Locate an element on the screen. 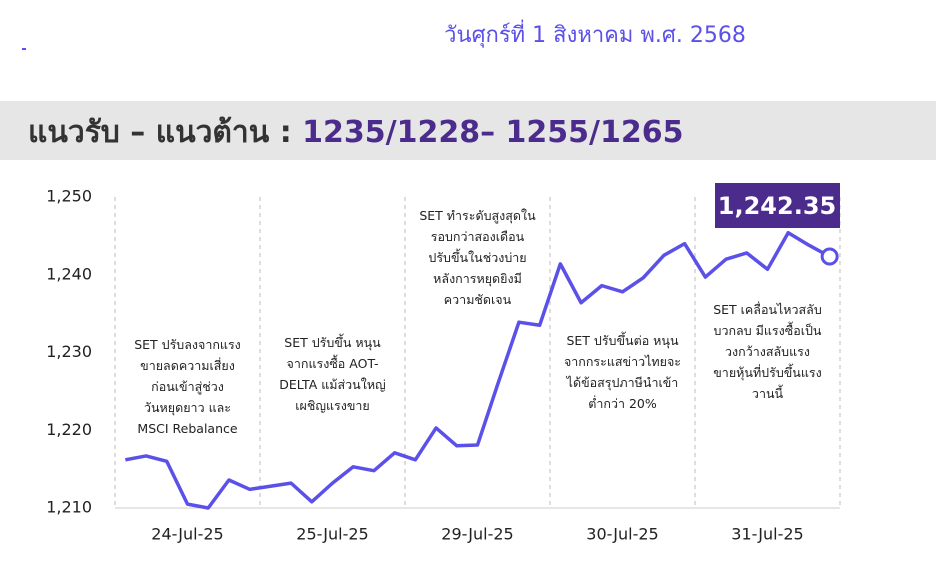 The image size is (936, 568). annotation-line: หลังการหยุดยิงมี is located at coordinates (477, 279).